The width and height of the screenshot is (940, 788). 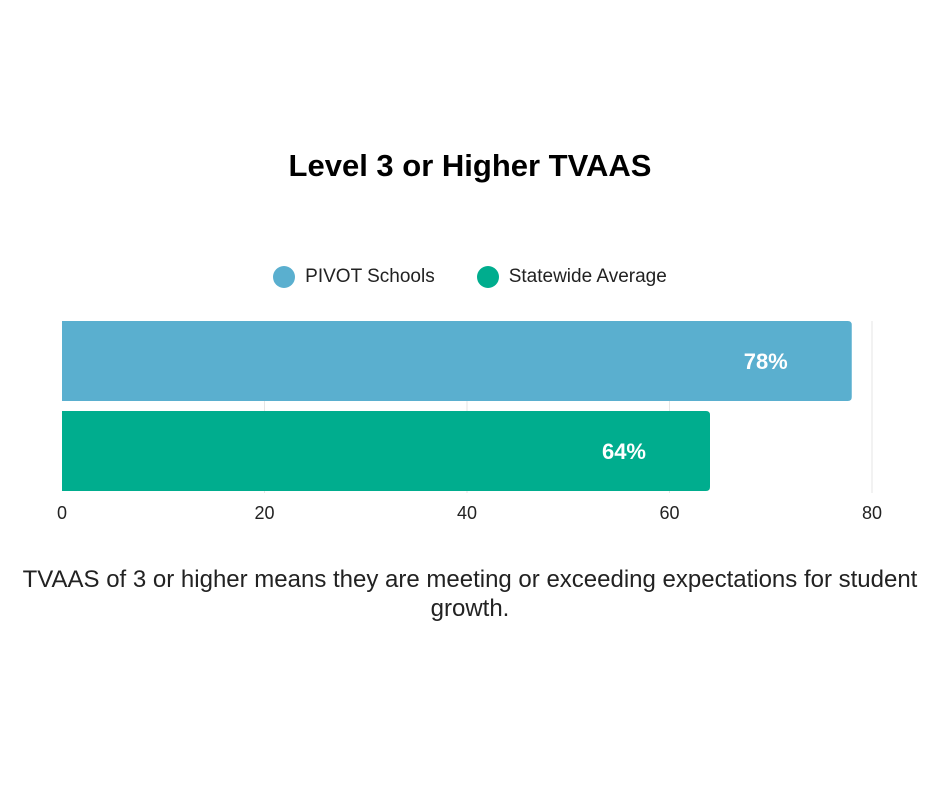 What do you see at coordinates (264, 513) in the screenshot?
I see `x-tick-label-20: 20` at bounding box center [264, 513].